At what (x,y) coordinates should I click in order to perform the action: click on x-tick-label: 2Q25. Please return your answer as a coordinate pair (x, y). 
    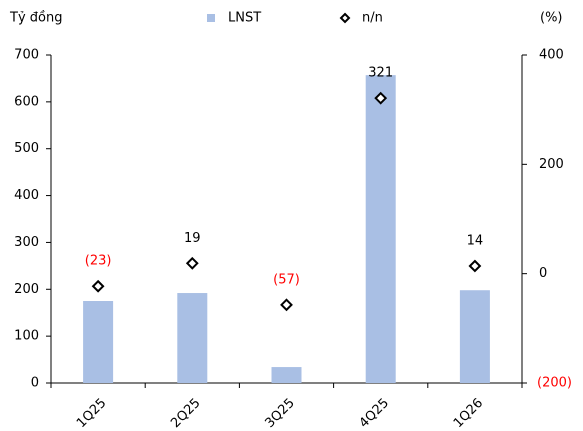
    Looking at the image, I should click on (185, 413).